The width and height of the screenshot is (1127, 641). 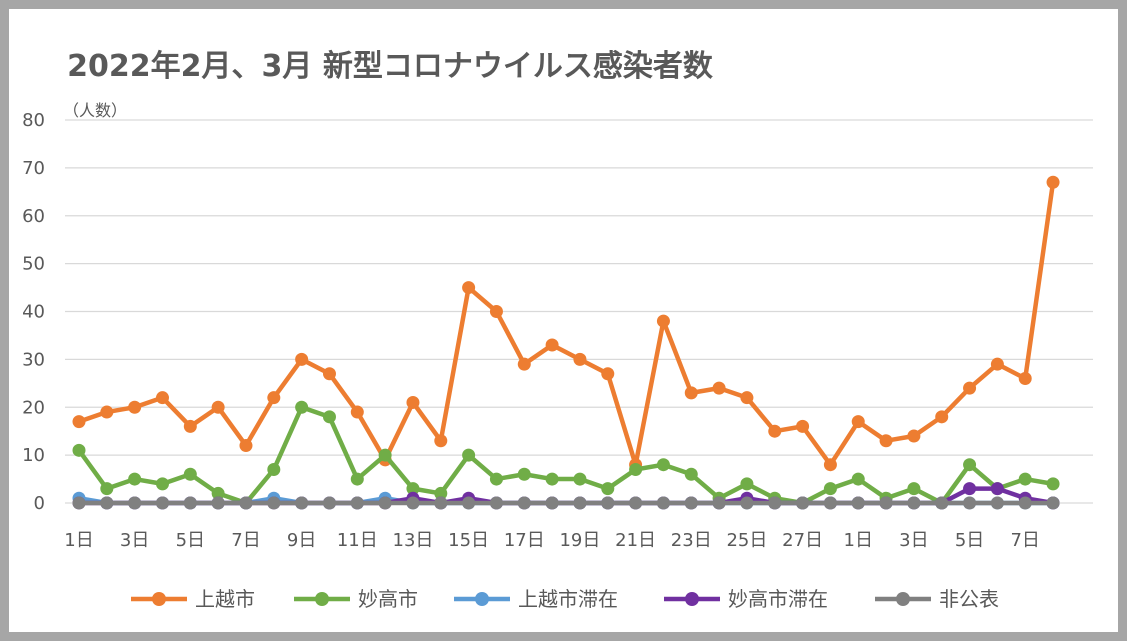 I want to click on y-tick-label: 20, so click(x=33, y=407).